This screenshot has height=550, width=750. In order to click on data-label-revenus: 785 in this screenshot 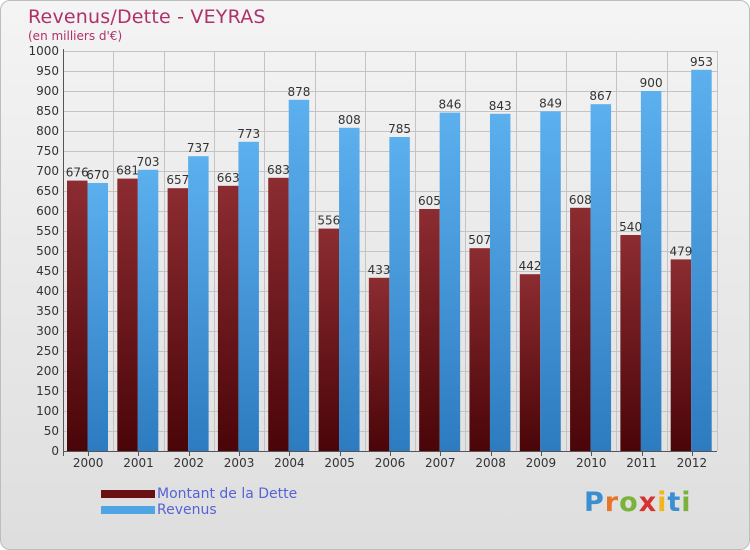, I will do `click(399, 129)`.